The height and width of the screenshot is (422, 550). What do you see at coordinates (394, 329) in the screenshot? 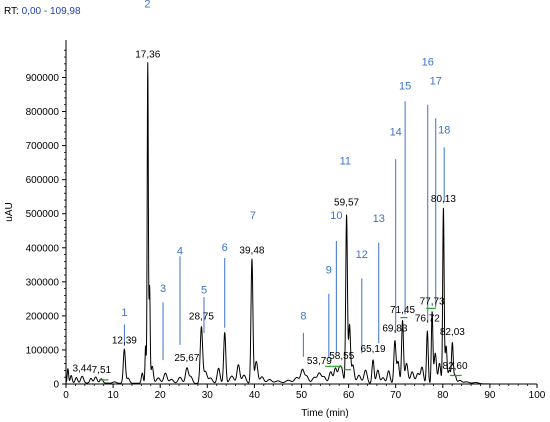
I see `peak-label: 69,83` at bounding box center [394, 329].